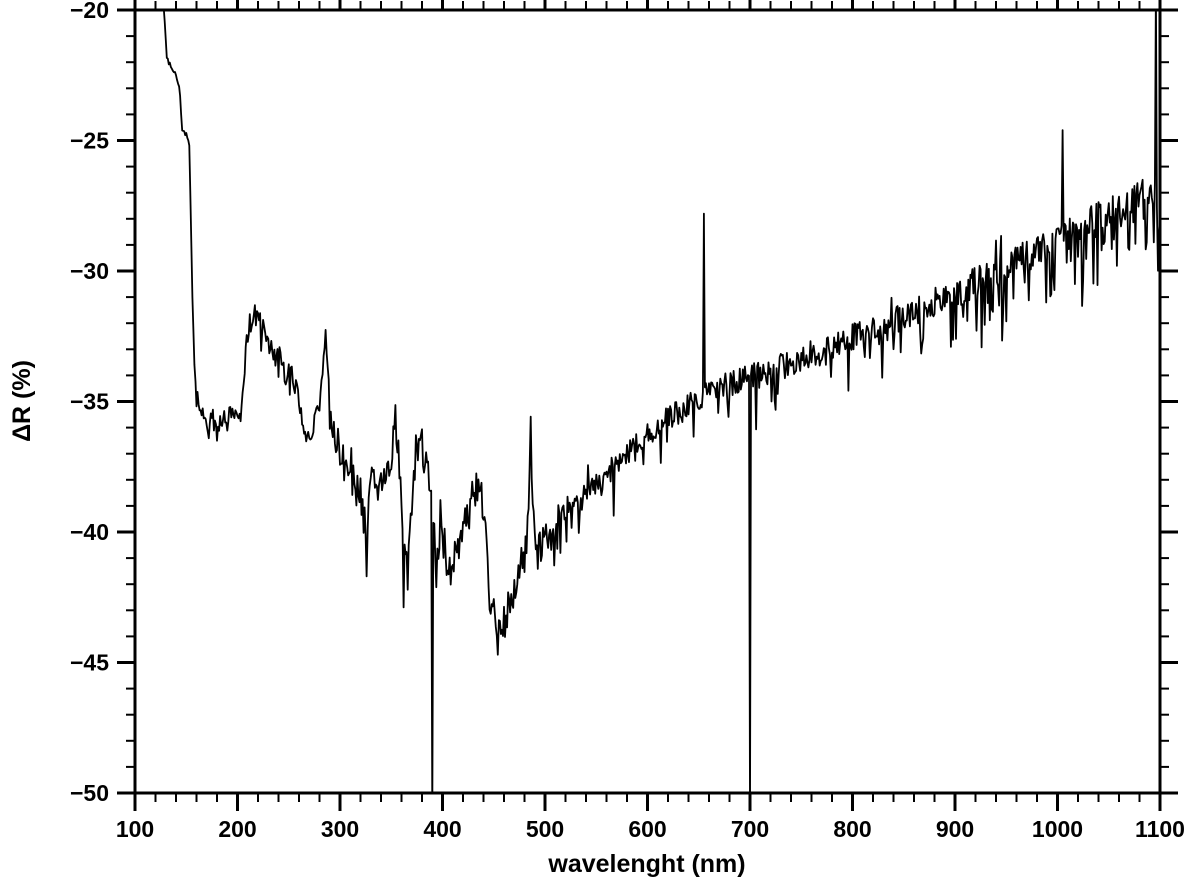  Describe the element at coordinates (89, 11) in the screenshot. I see `y-tick-label: −20` at that location.